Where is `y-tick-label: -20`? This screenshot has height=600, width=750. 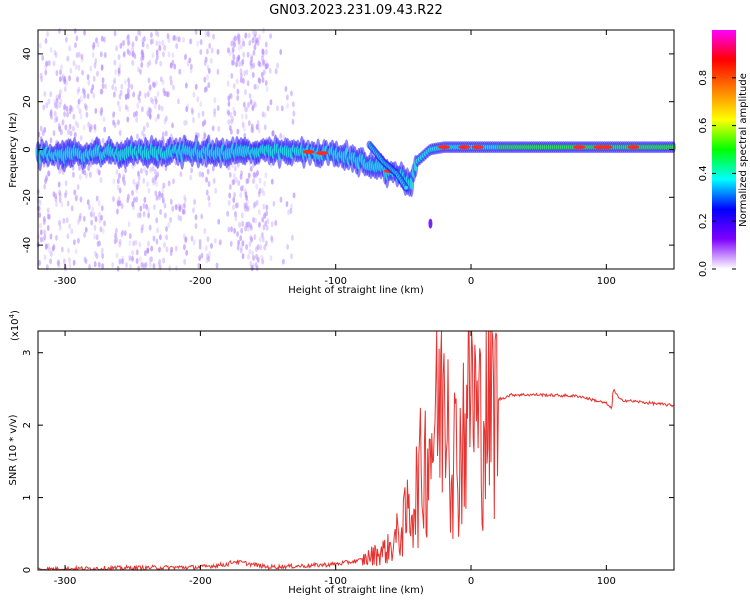
y-tick-label: -20 is located at coordinates (27, 197).